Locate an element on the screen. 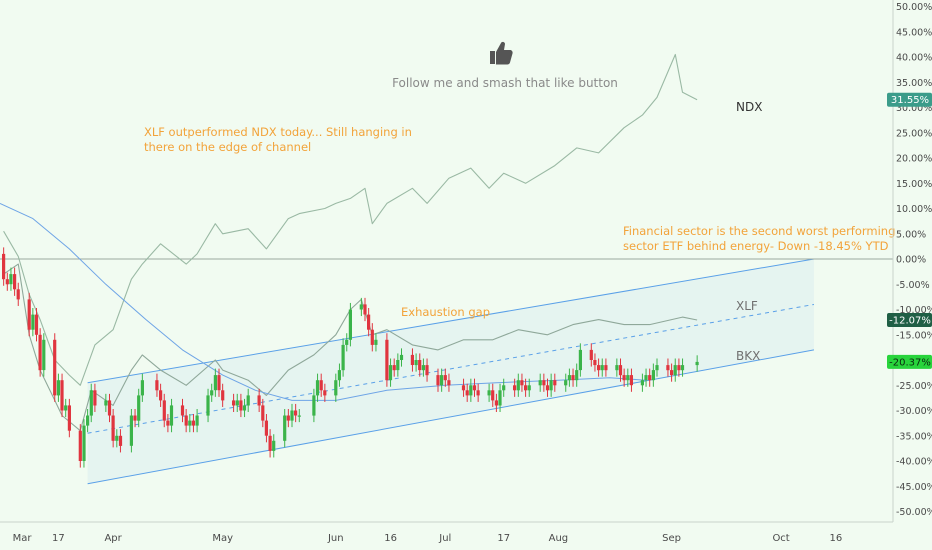 This screenshot has height=550, width=932. x-tick-label: Jul is located at coordinates (444, 538).